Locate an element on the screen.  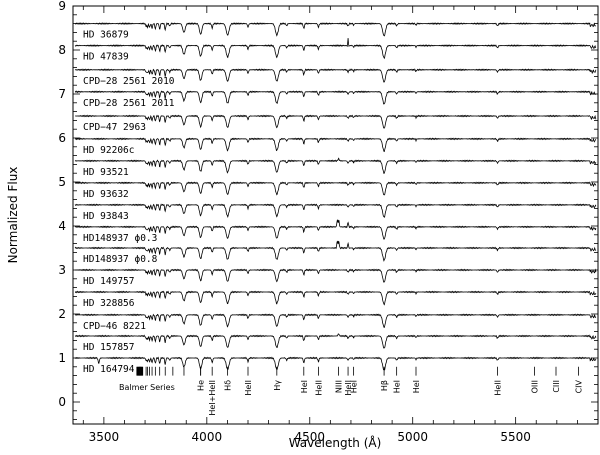
star-label: HD 93843 is located at coordinates (106, 216).